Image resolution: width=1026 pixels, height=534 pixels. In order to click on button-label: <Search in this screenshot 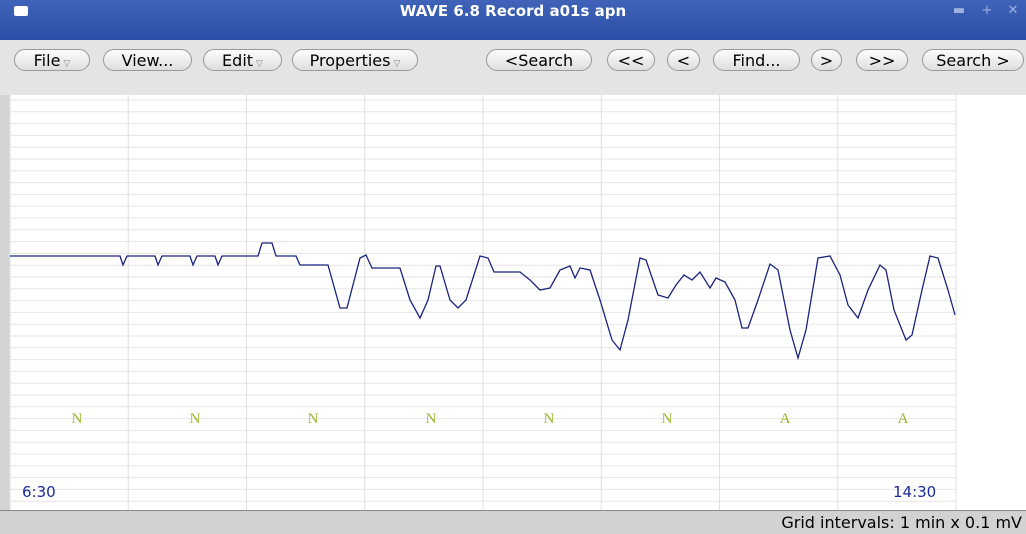, I will do `click(539, 60)`.